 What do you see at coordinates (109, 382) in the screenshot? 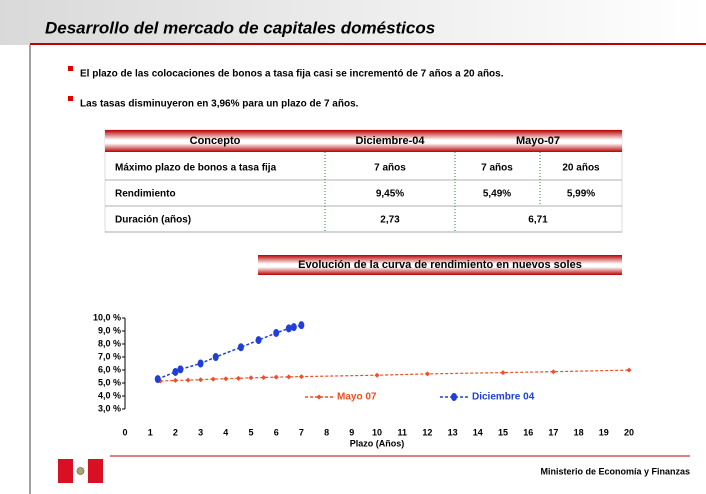
I see `y-tick-label: 5,0 %` at bounding box center [109, 382].